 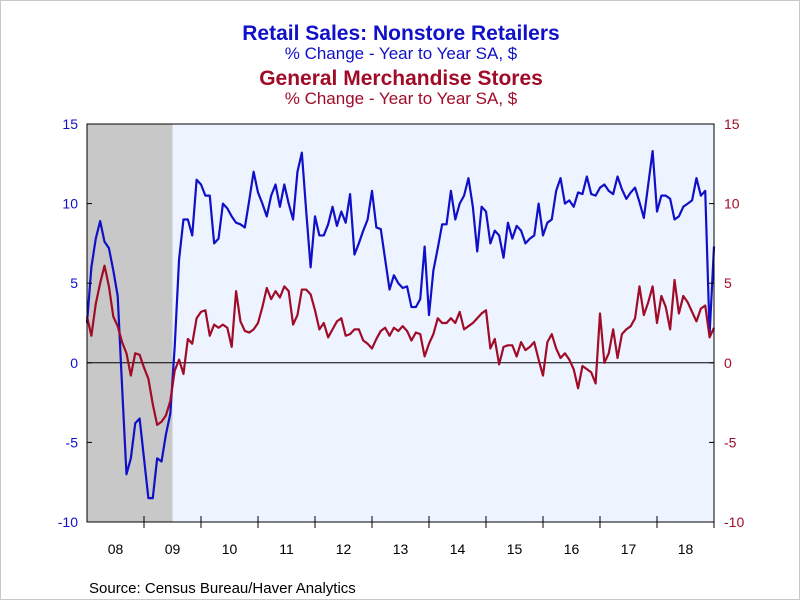 What do you see at coordinates (734, 522) in the screenshot?
I see `y-tick-label-right: -10` at bounding box center [734, 522].